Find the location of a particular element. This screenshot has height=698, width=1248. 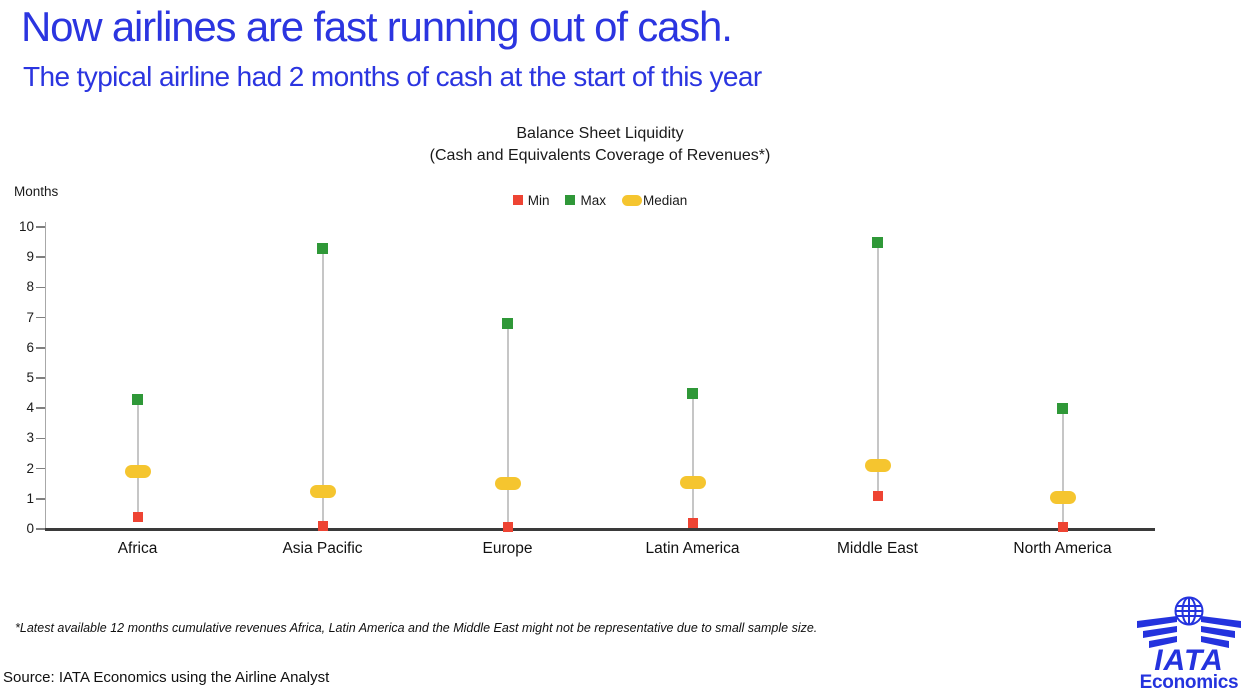

legend-item-max: Max is located at coordinates (585, 200).